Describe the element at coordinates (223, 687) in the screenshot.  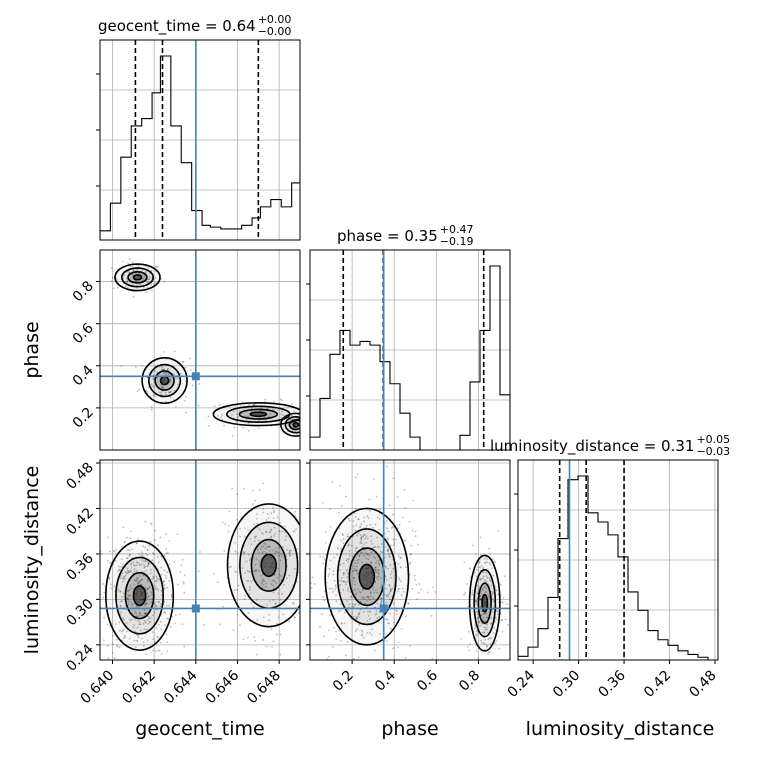
I see `x-tick-label: 0.646` at that location.